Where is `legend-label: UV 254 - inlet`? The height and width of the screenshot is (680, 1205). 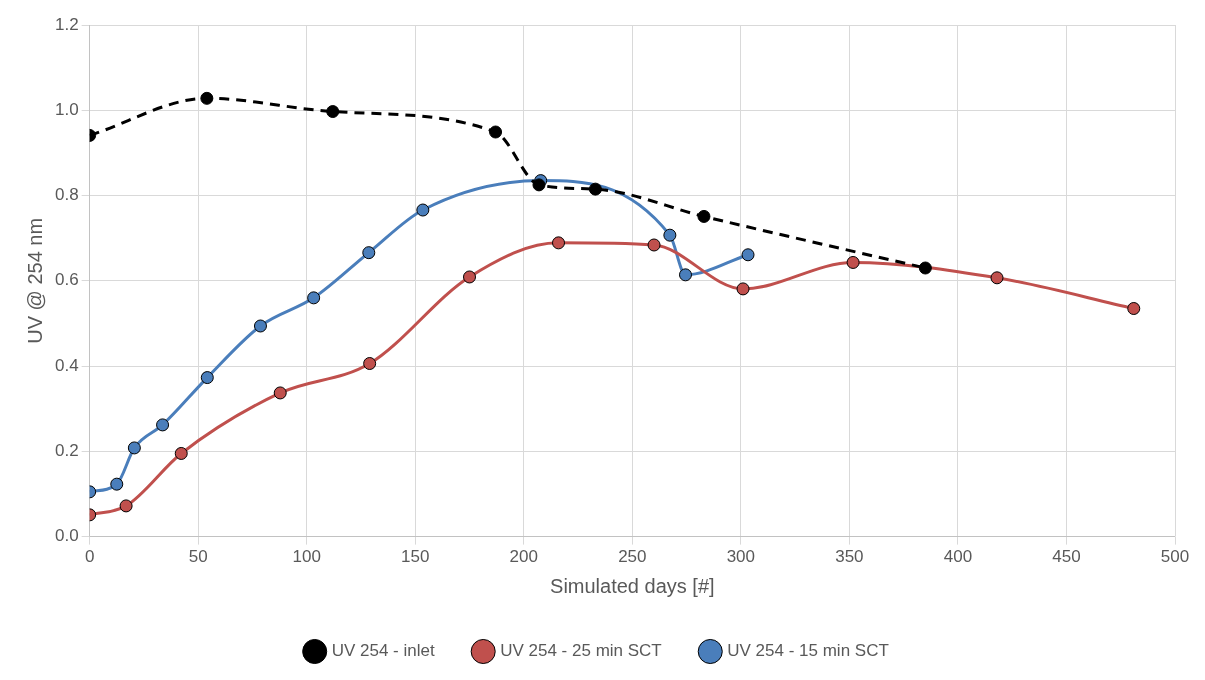 legend-label: UV 254 - inlet is located at coordinates (383, 651).